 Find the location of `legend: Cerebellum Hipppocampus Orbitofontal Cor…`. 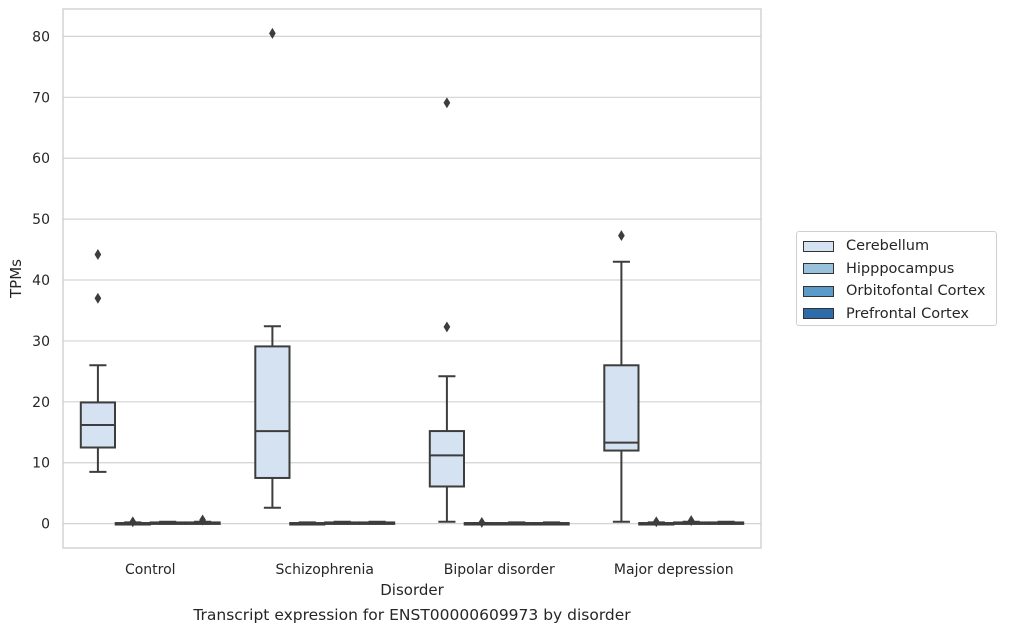

legend: Cerebellum Hipppocampus Orbitofontal Cor… is located at coordinates (896, 278).